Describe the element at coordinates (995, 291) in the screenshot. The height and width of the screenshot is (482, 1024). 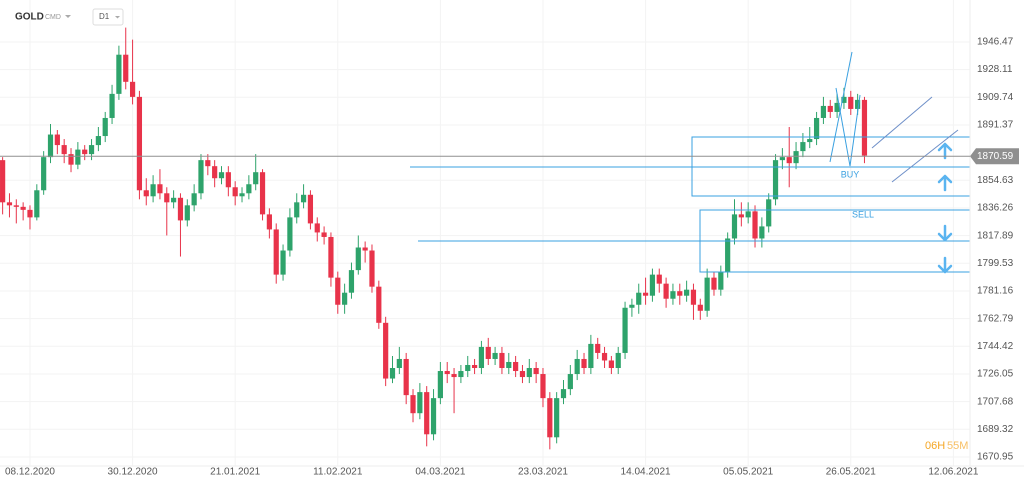
I see `y-tick-label: 1781.16` at that location.